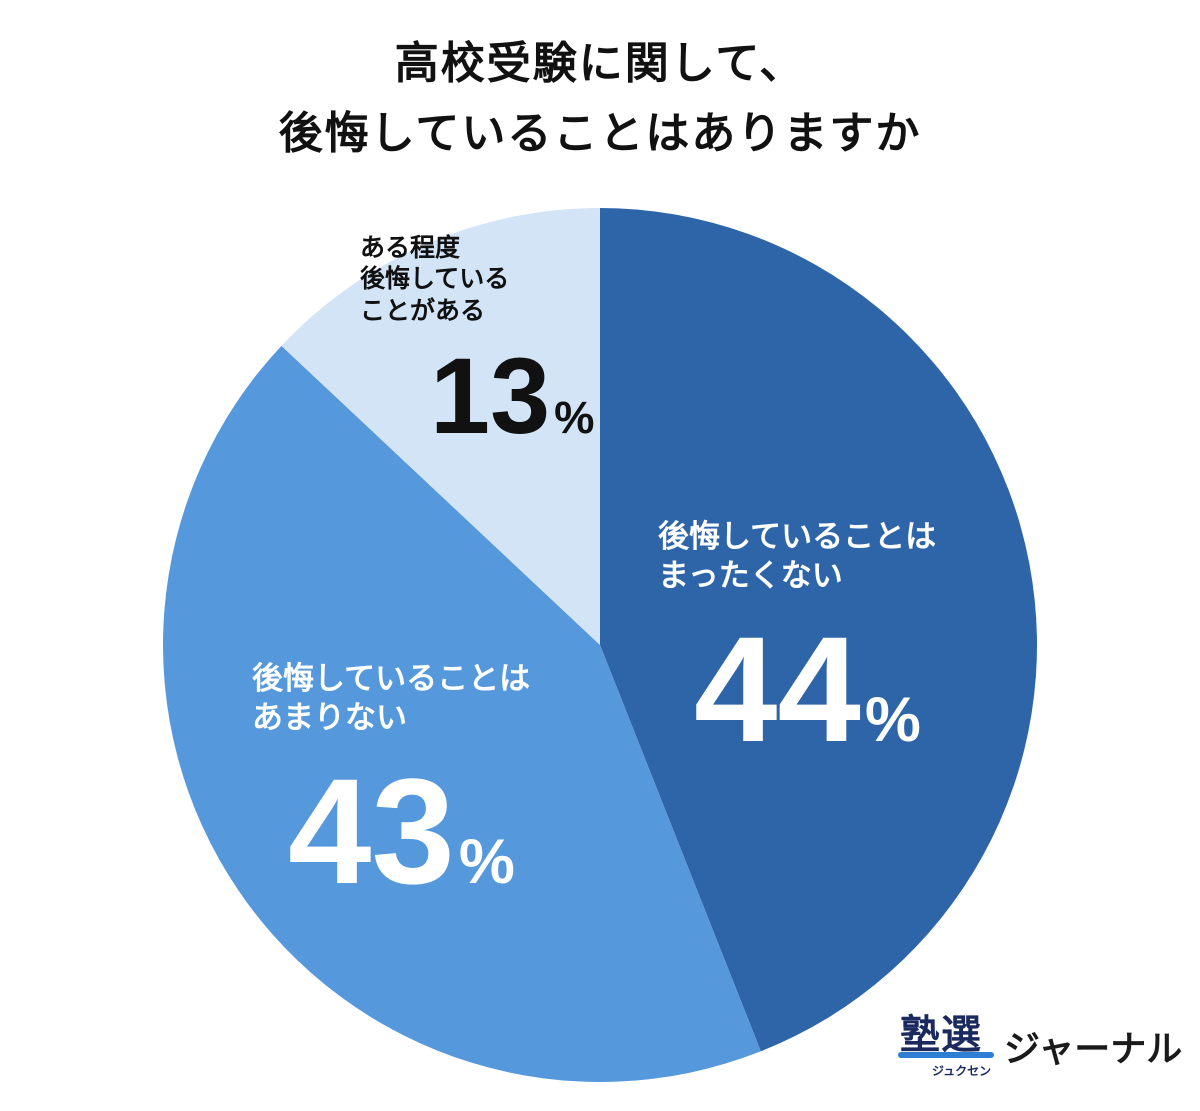 The height and width of the screenshot is (1111, 1200). What do you see at coordinates (946, 1055) in the screenshot?
I see `logo-underline-pencil` at bounding box center [946, 1055].